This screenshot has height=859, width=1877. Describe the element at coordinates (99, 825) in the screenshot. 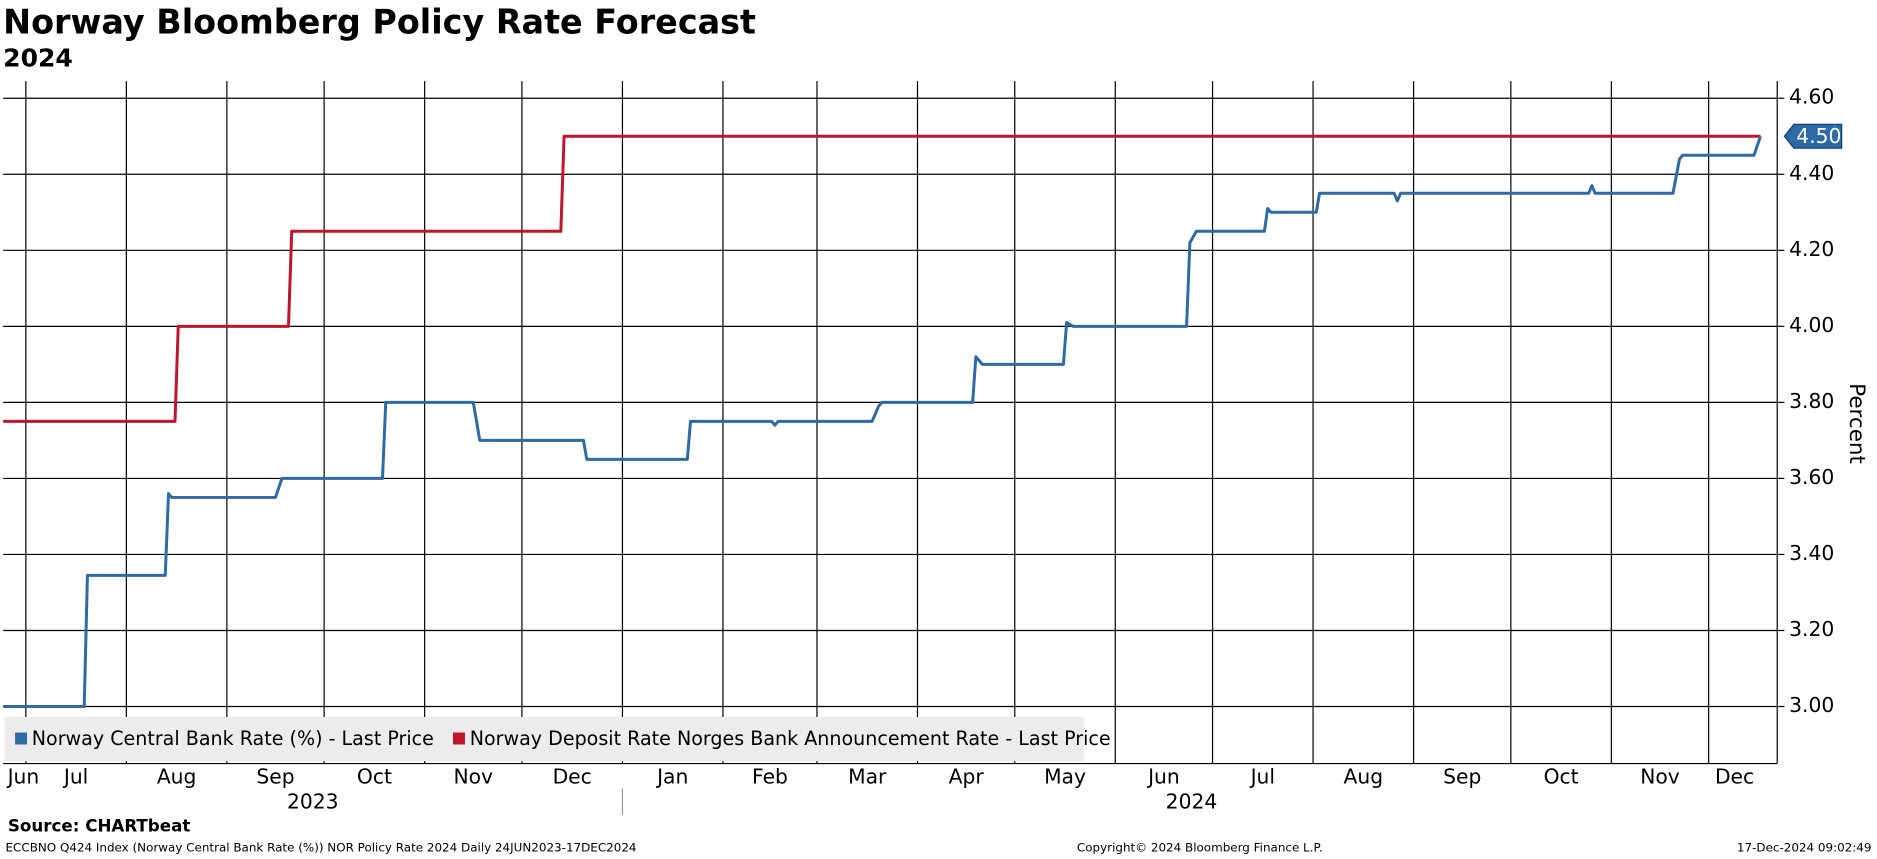

I see `source: Source: CHARTbeat` at that location.